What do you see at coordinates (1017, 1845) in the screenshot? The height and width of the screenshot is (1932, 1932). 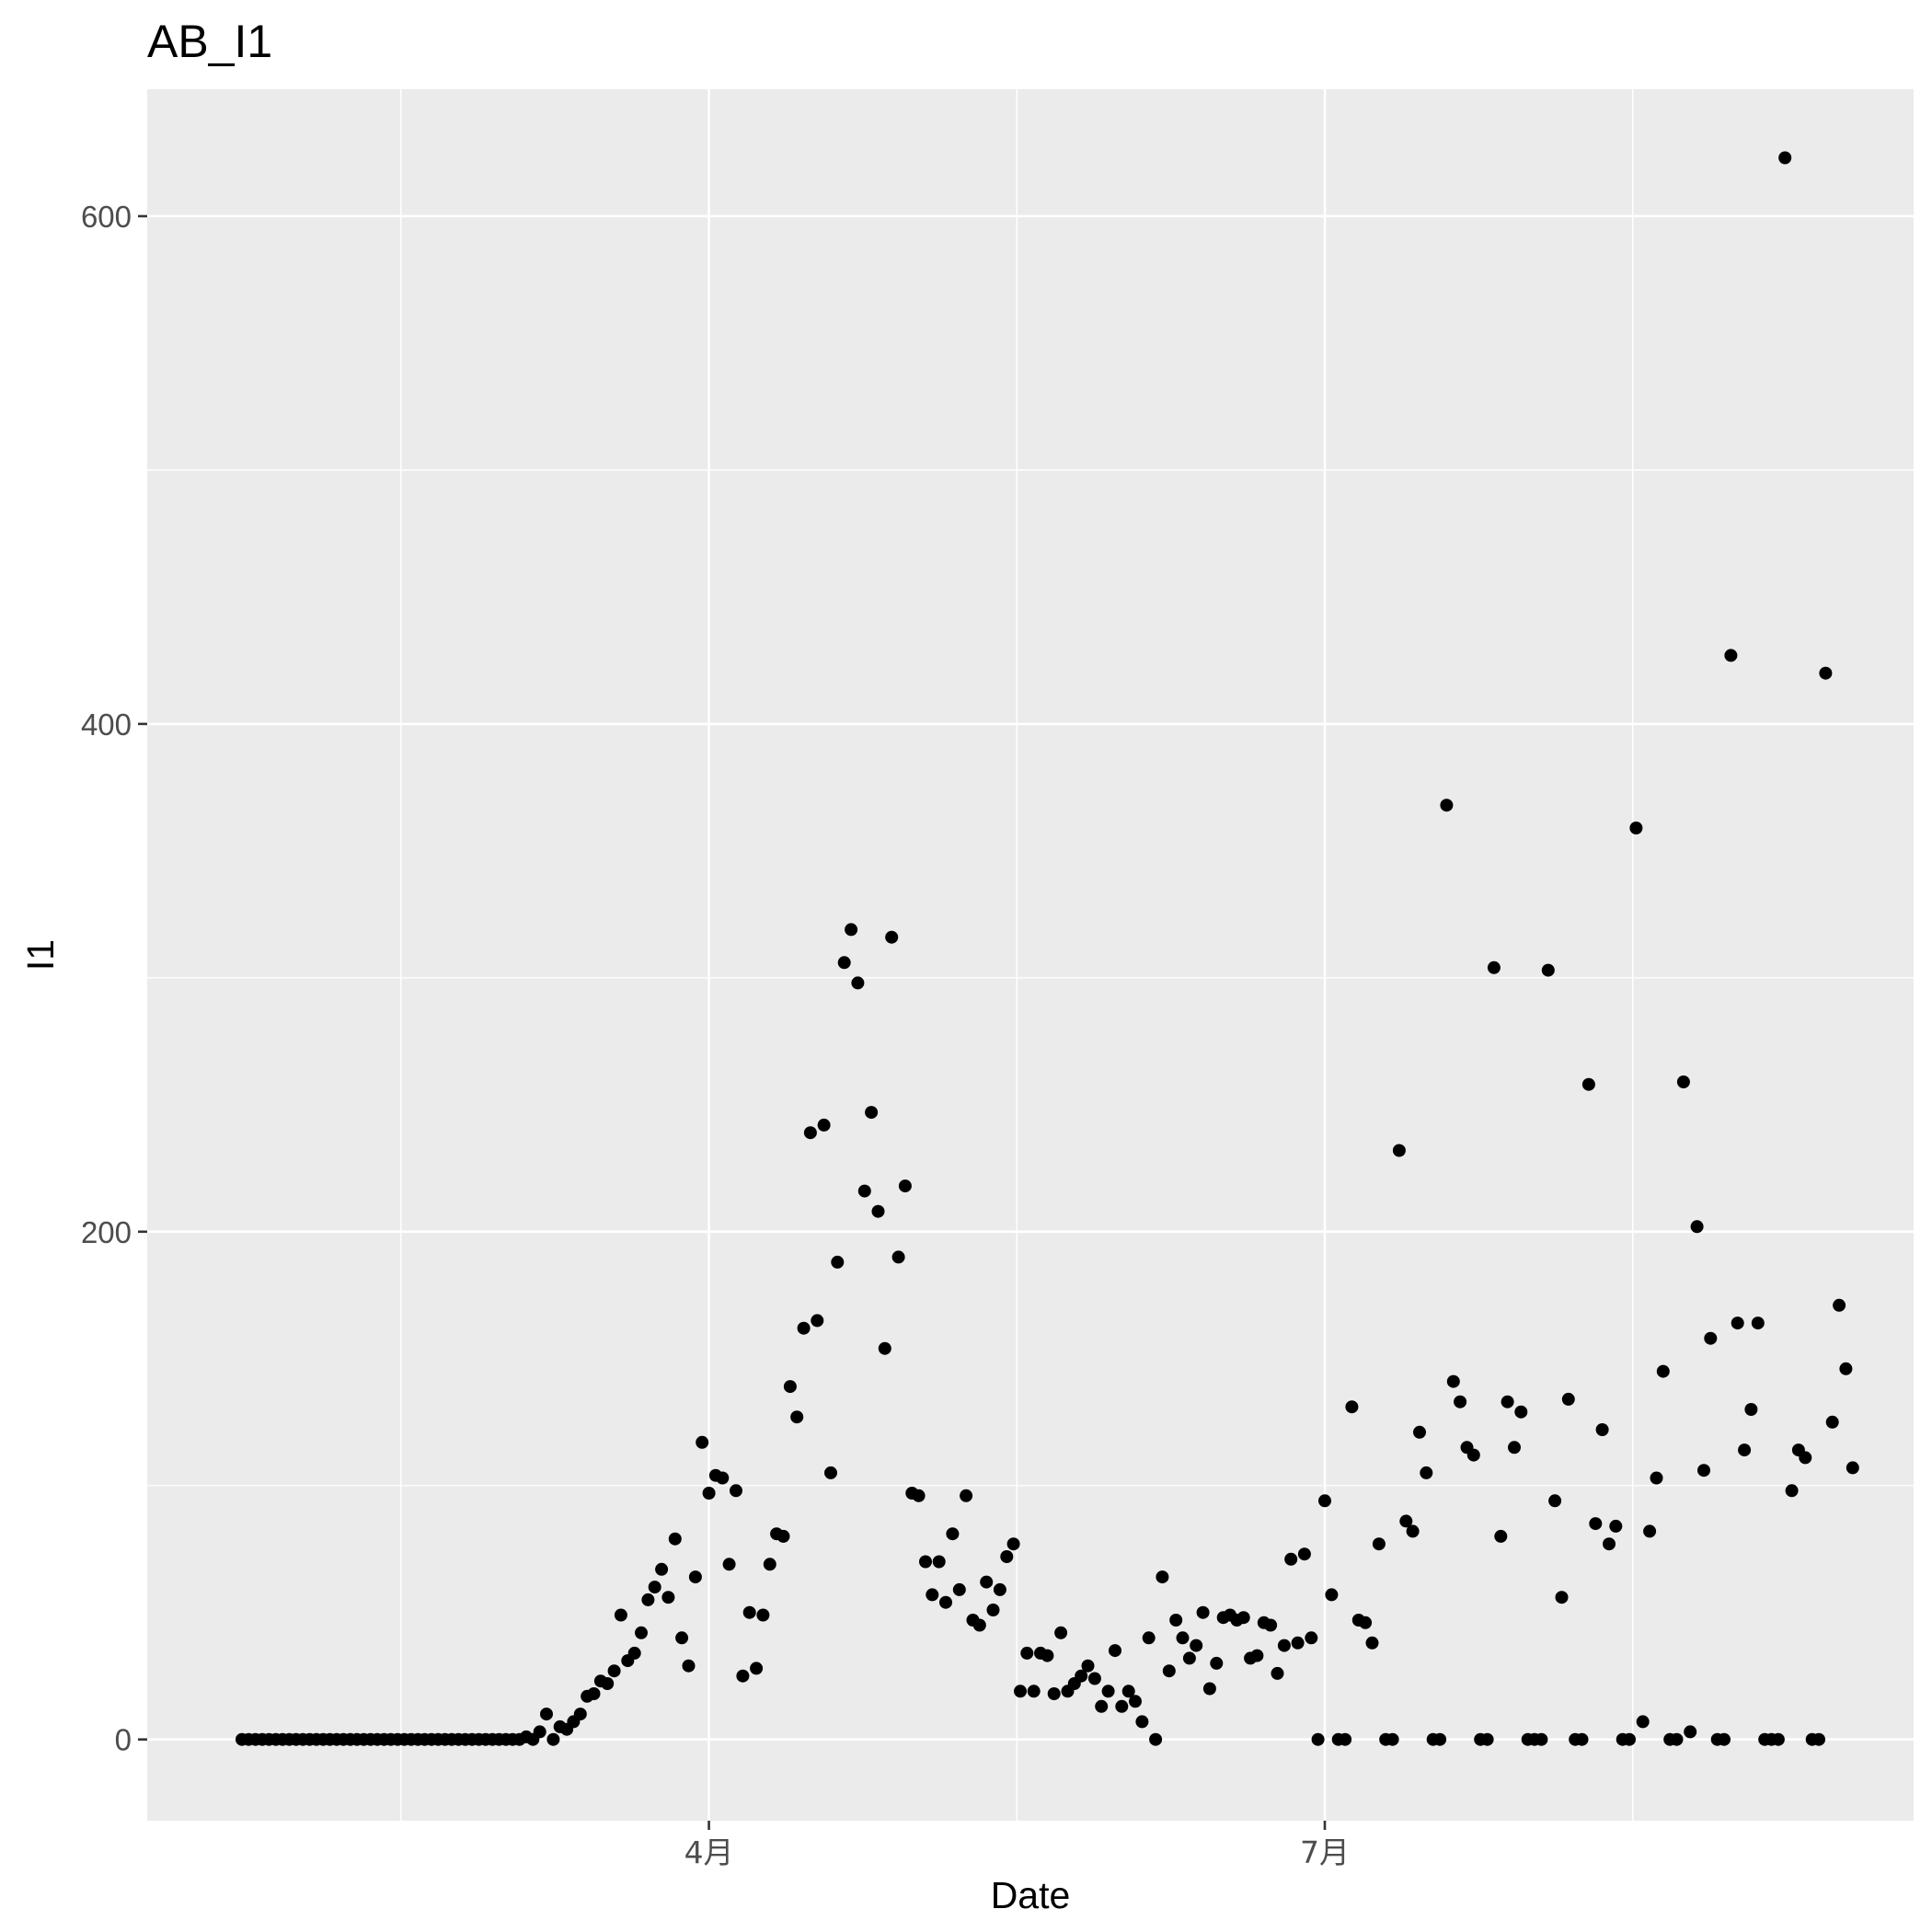 I see `x-axis: 4月 7月` at bounding box center [1017, 1845].